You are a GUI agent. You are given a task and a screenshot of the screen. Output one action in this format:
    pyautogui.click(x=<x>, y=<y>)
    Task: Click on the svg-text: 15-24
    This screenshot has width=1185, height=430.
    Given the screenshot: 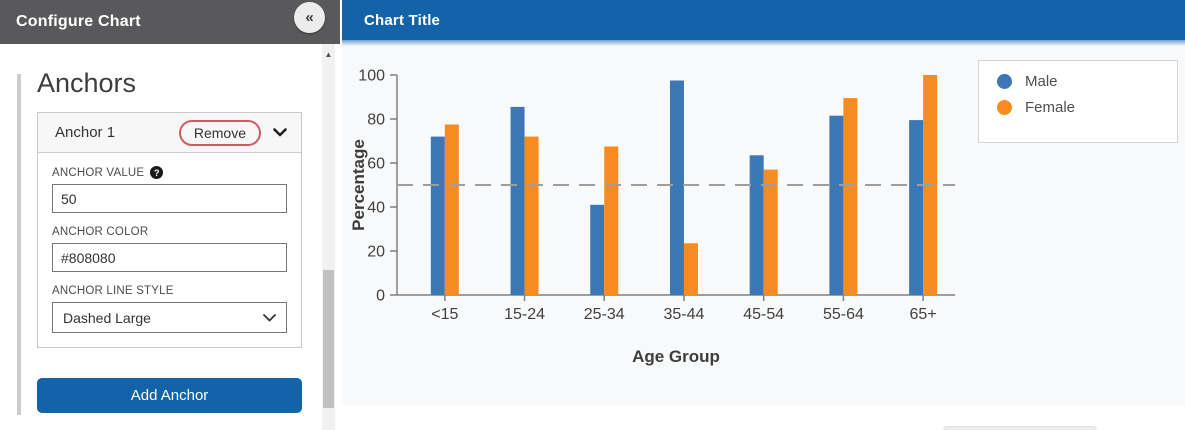 What is the action you would take?
    pyautogui.click(x=524, y=314)
    